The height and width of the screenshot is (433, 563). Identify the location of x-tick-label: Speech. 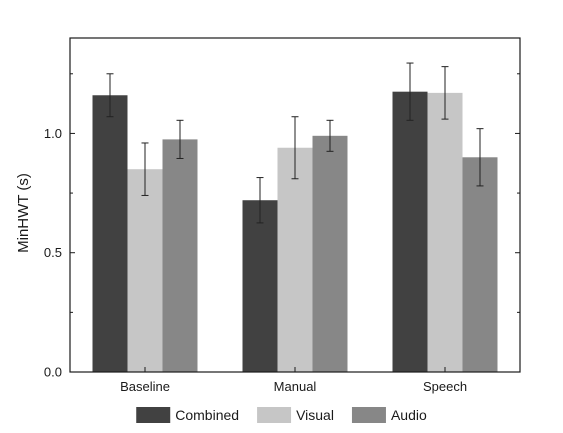
(445, 386).